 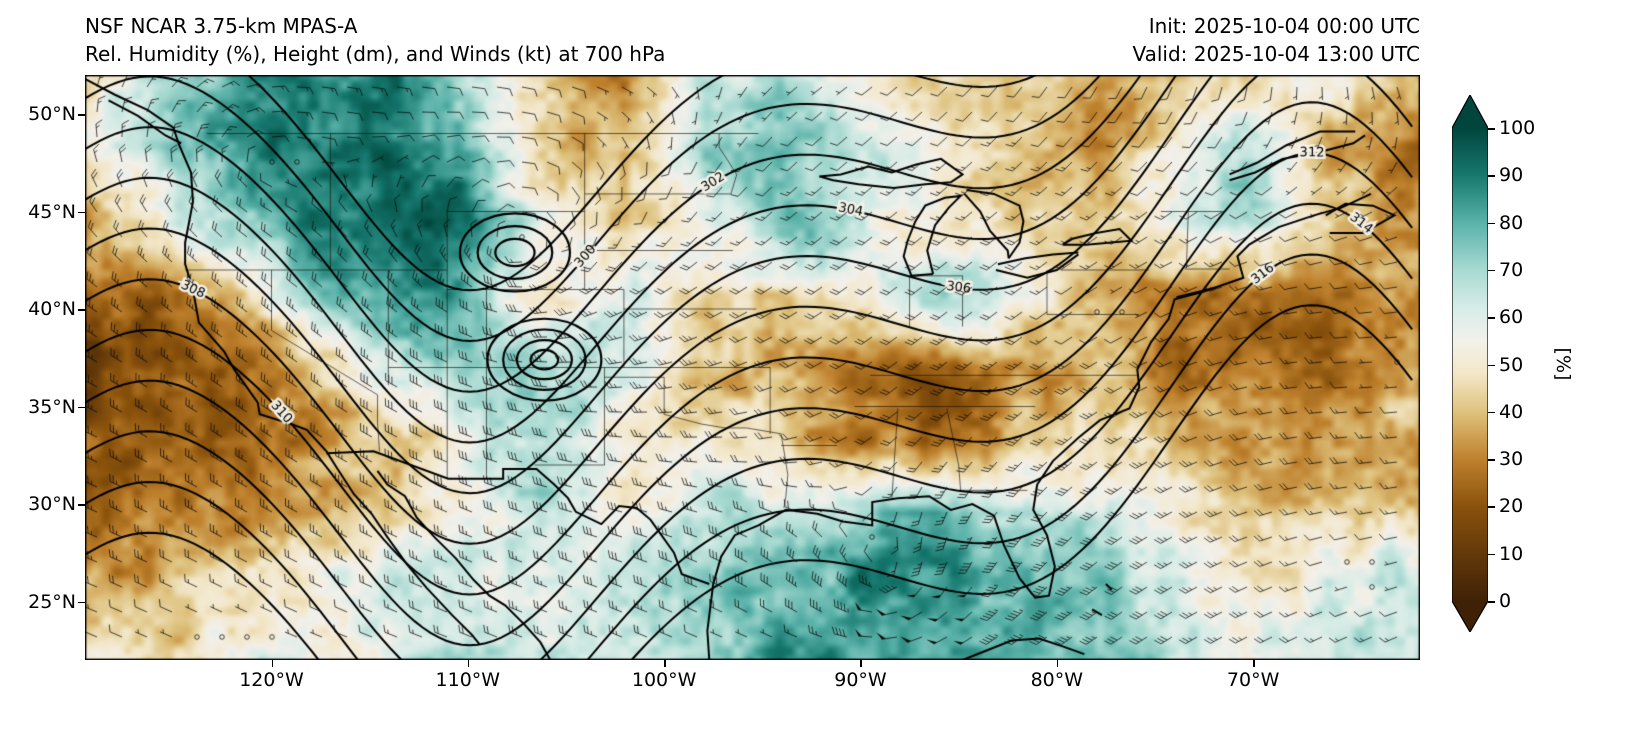 I want to click on colorbar-tick-label: 0, so click(x=1505, y=601).